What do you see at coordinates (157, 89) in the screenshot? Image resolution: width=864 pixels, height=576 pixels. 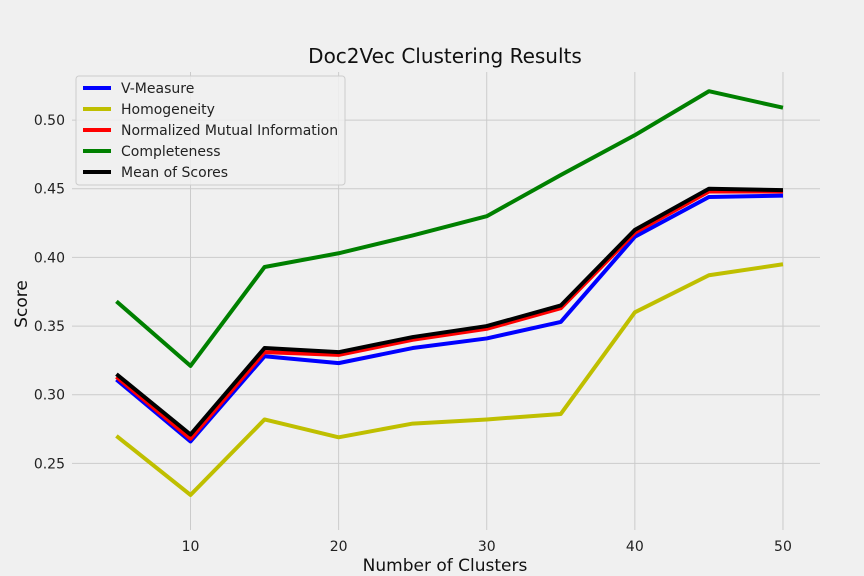 I see `legend-label-v-measure: V-Measure` at bounding box center [157, 89].